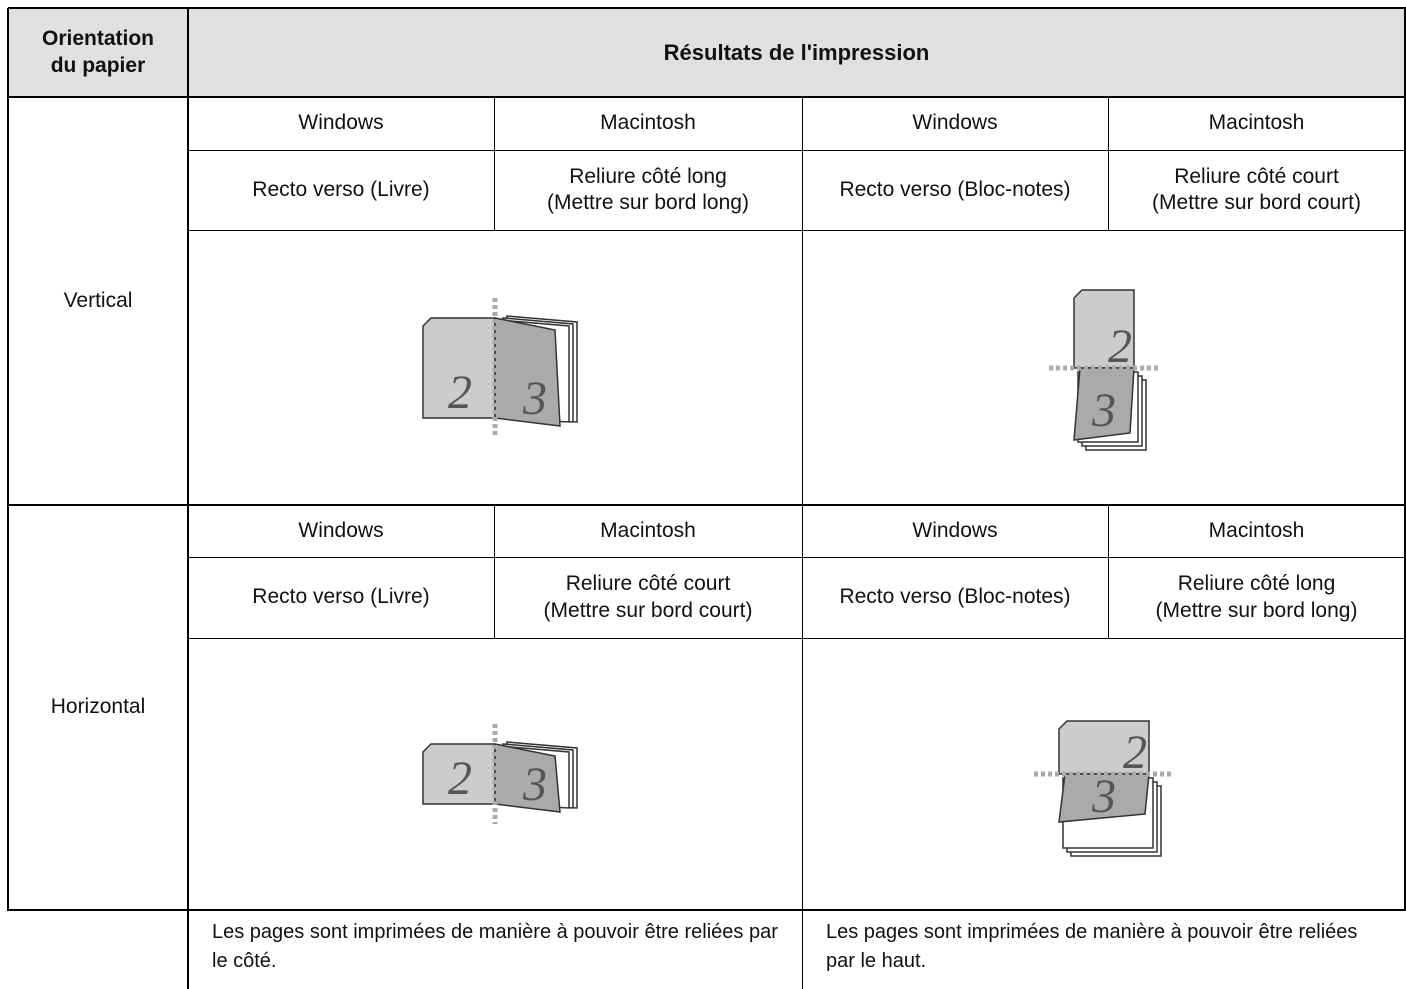 The image size is (1406, 989). What do you see at coordinates (796, 52) in the screenshot?
I see `header-cell: Résultats de l'impression` at bounding box center [796, 52].